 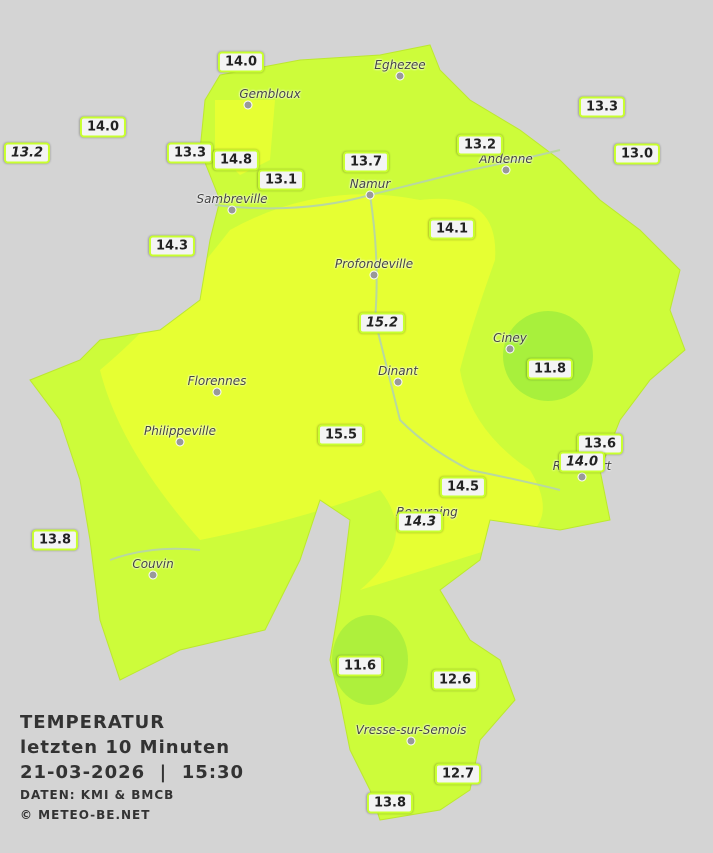 I want to click on station-temperature: 11.6, so click(x=360, y=666).